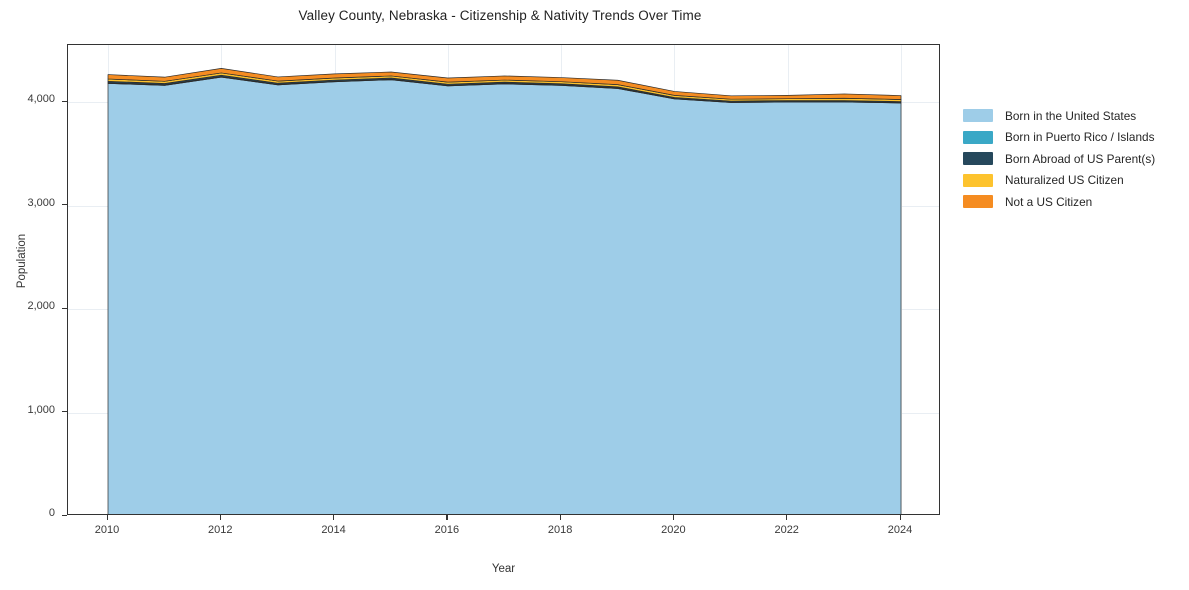  I want to click on x-axis-tick-label: 2012, so click(220, 530).